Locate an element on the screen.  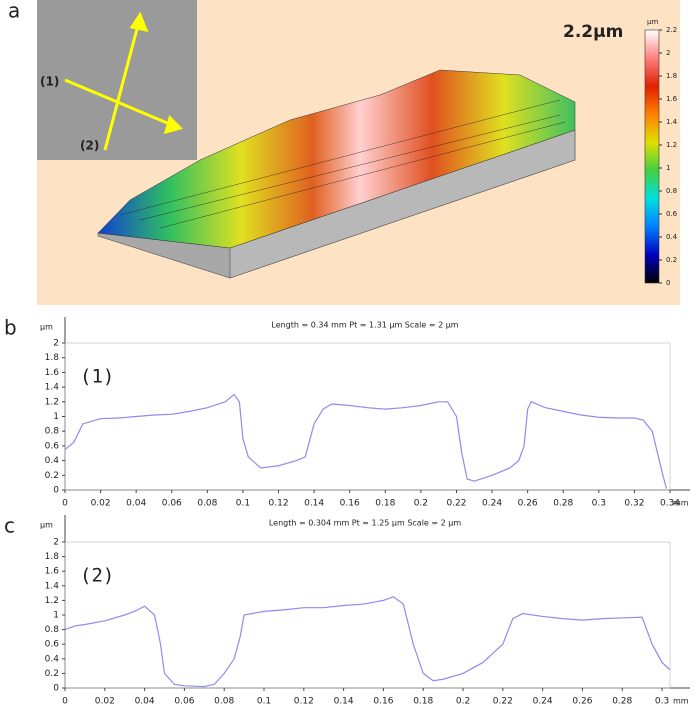
colorbar-tick-label: 0.2 is located at coordinates (671, 260).